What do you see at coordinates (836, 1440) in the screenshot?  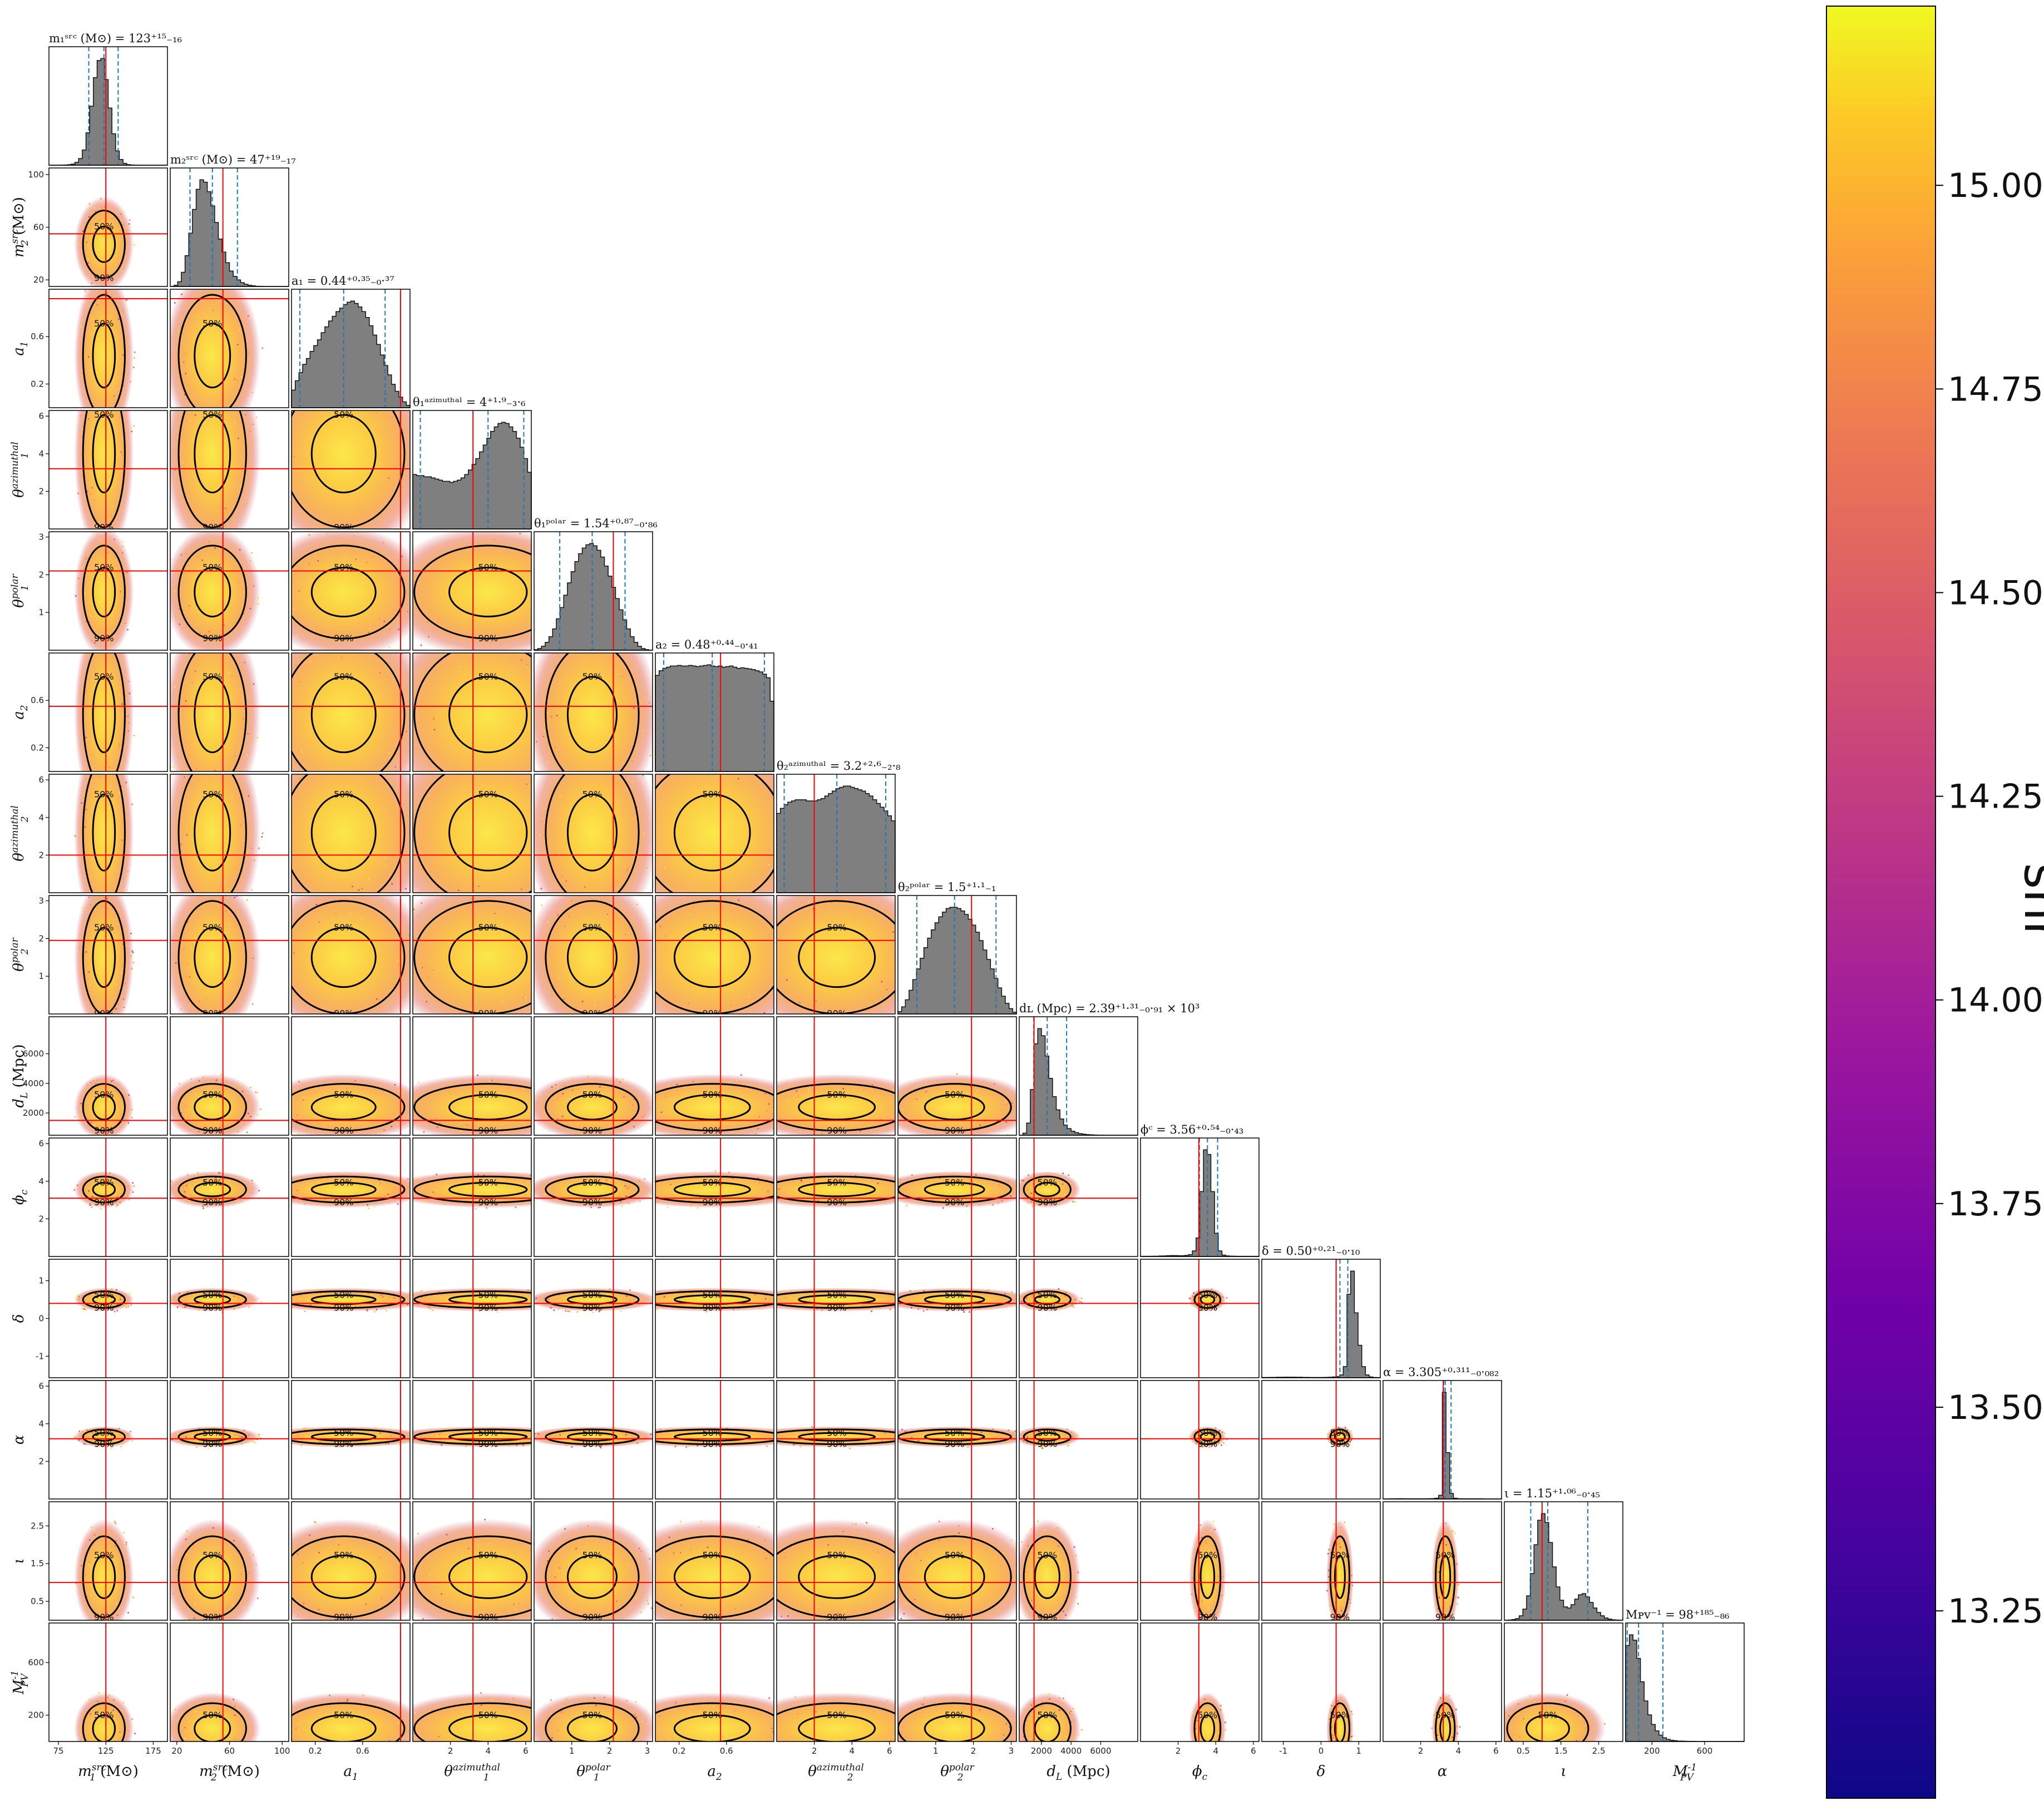 I see `scatter-panel-t2a-alpha: 50%90%` at bounding box center [836, 1440].